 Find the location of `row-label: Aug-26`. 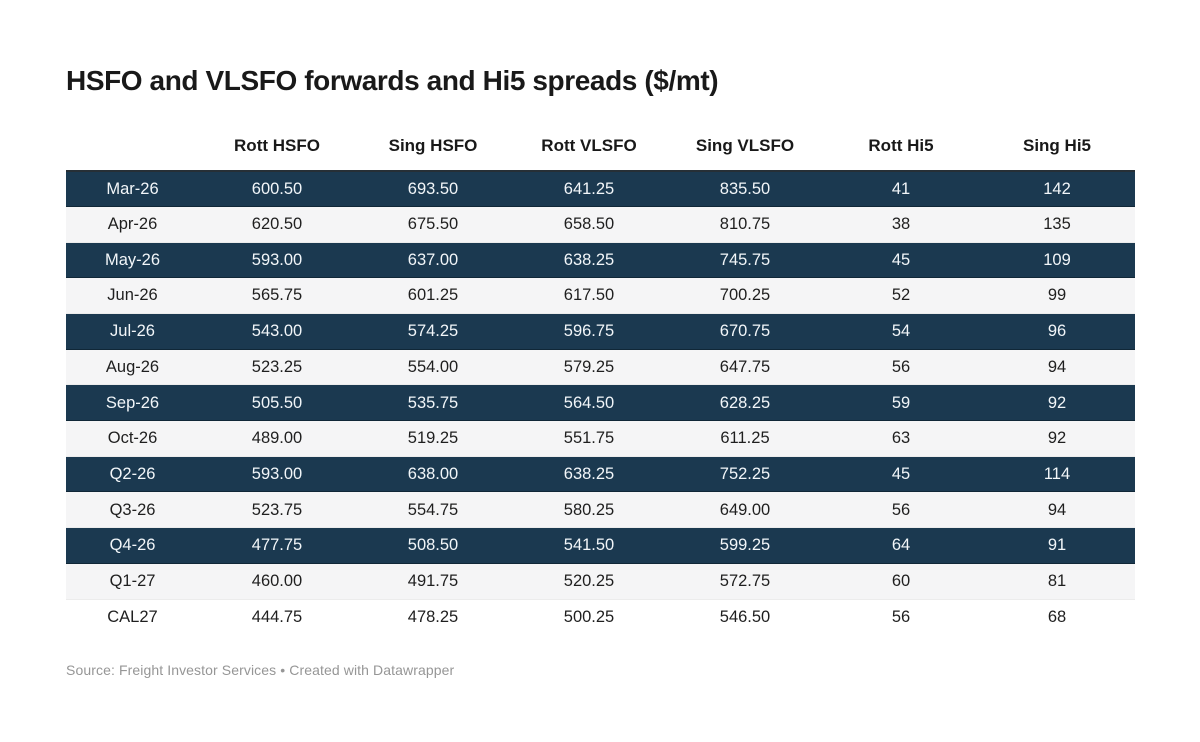

row-label: Aug-26 is located at coordinates (132, 367).